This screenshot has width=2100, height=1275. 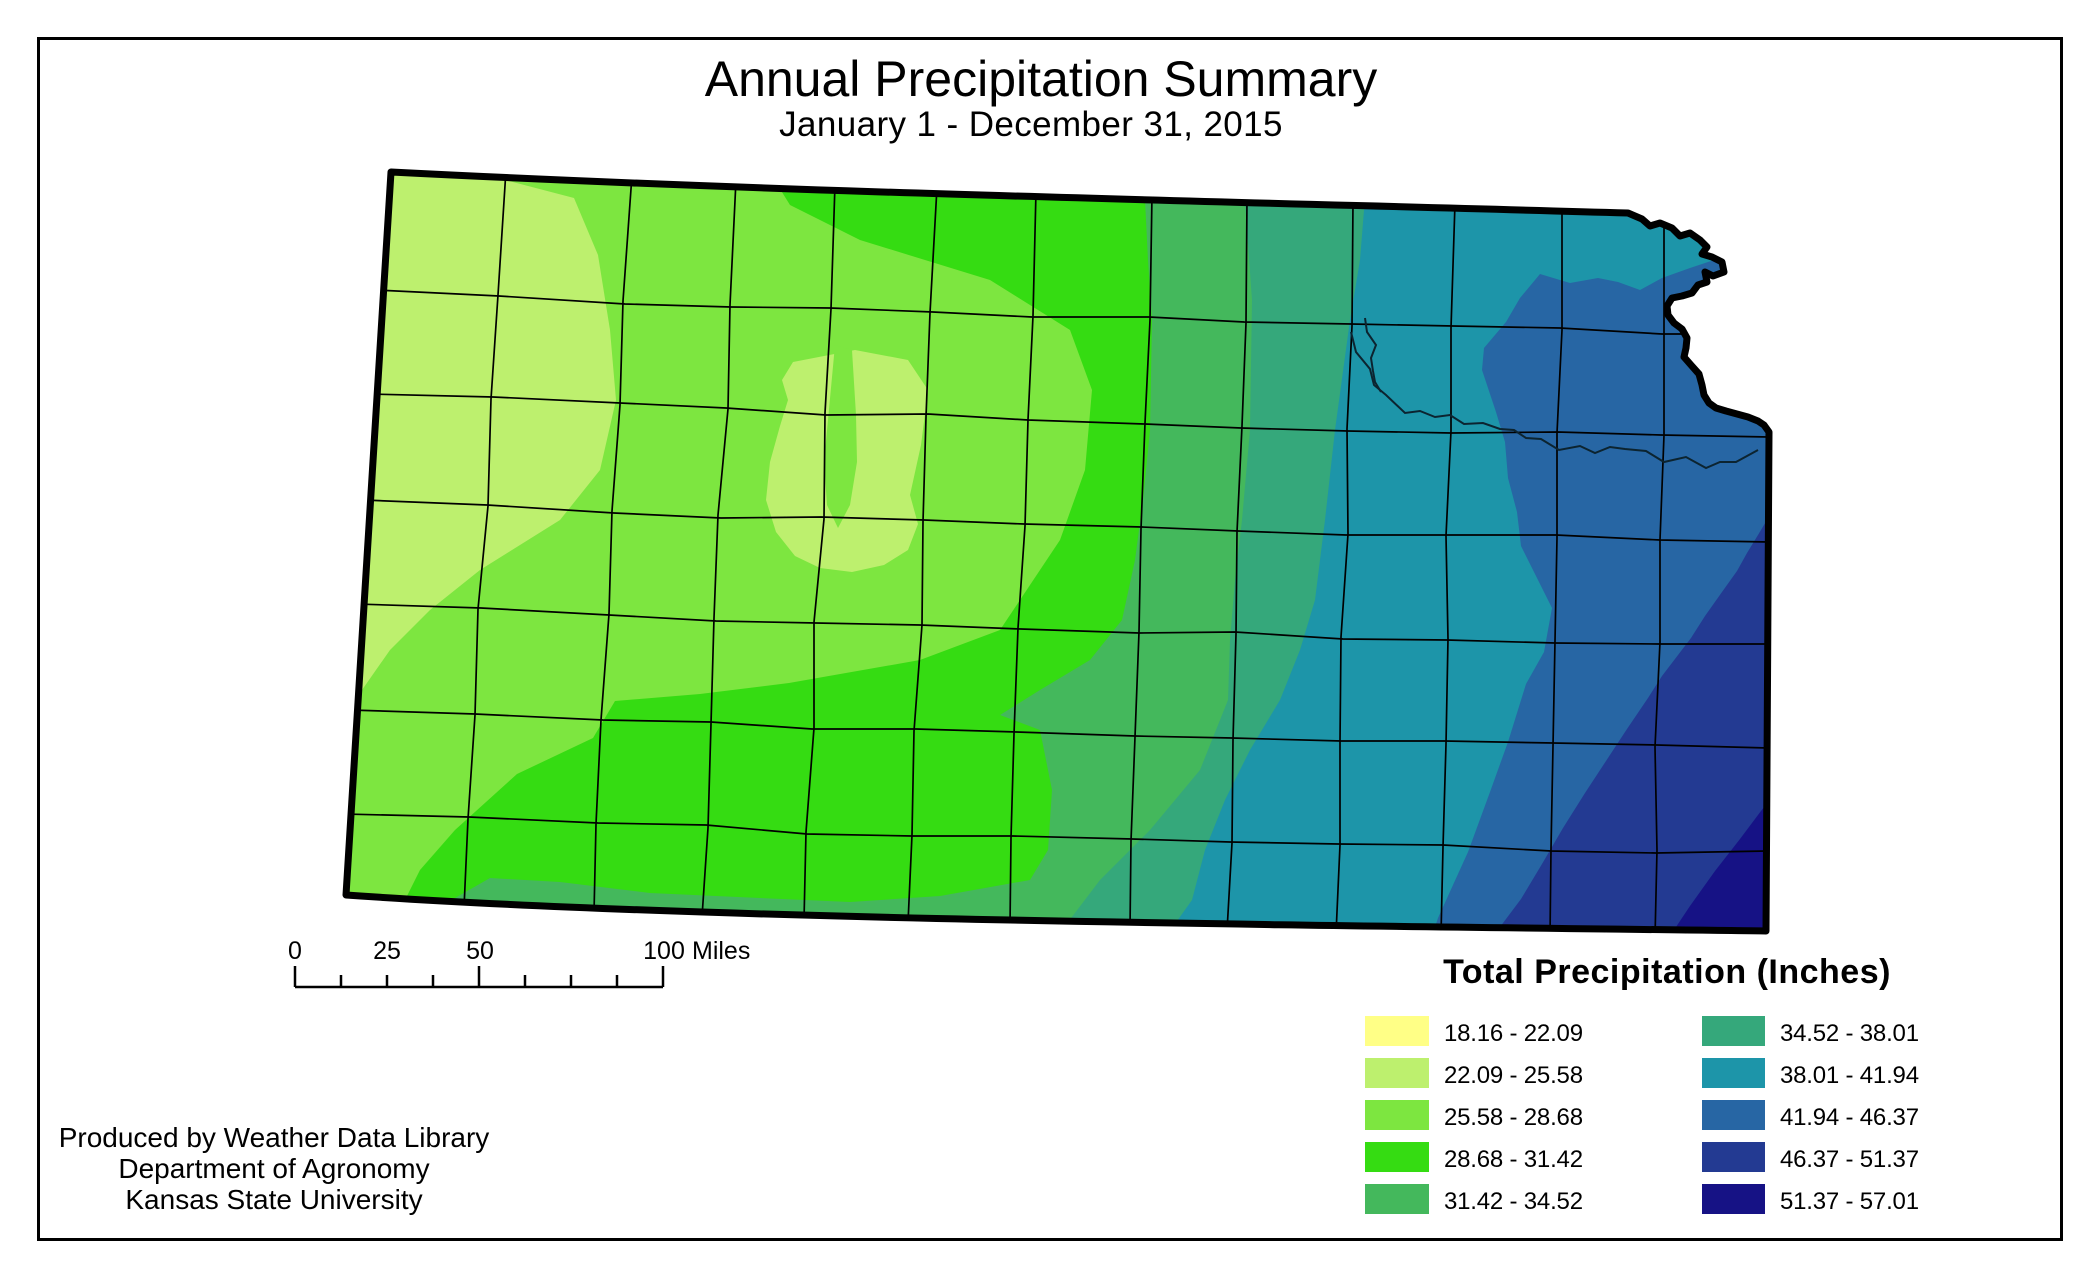 I want to click on svg-text: Annual Precipitation Summary, so click(x=1041, y=79).